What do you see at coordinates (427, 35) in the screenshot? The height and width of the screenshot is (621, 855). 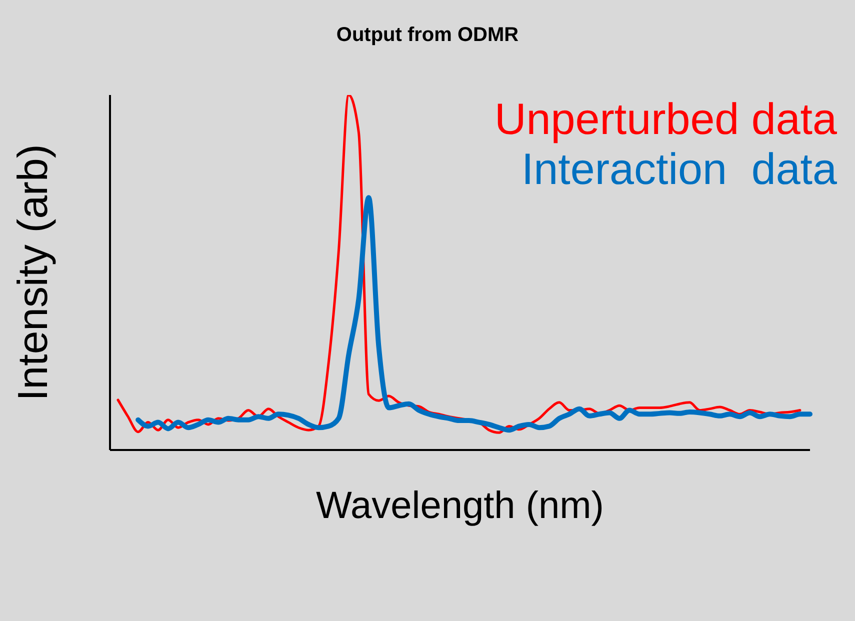 I see `chart-title: Output from ODMR` at bounding box center [427, 35].